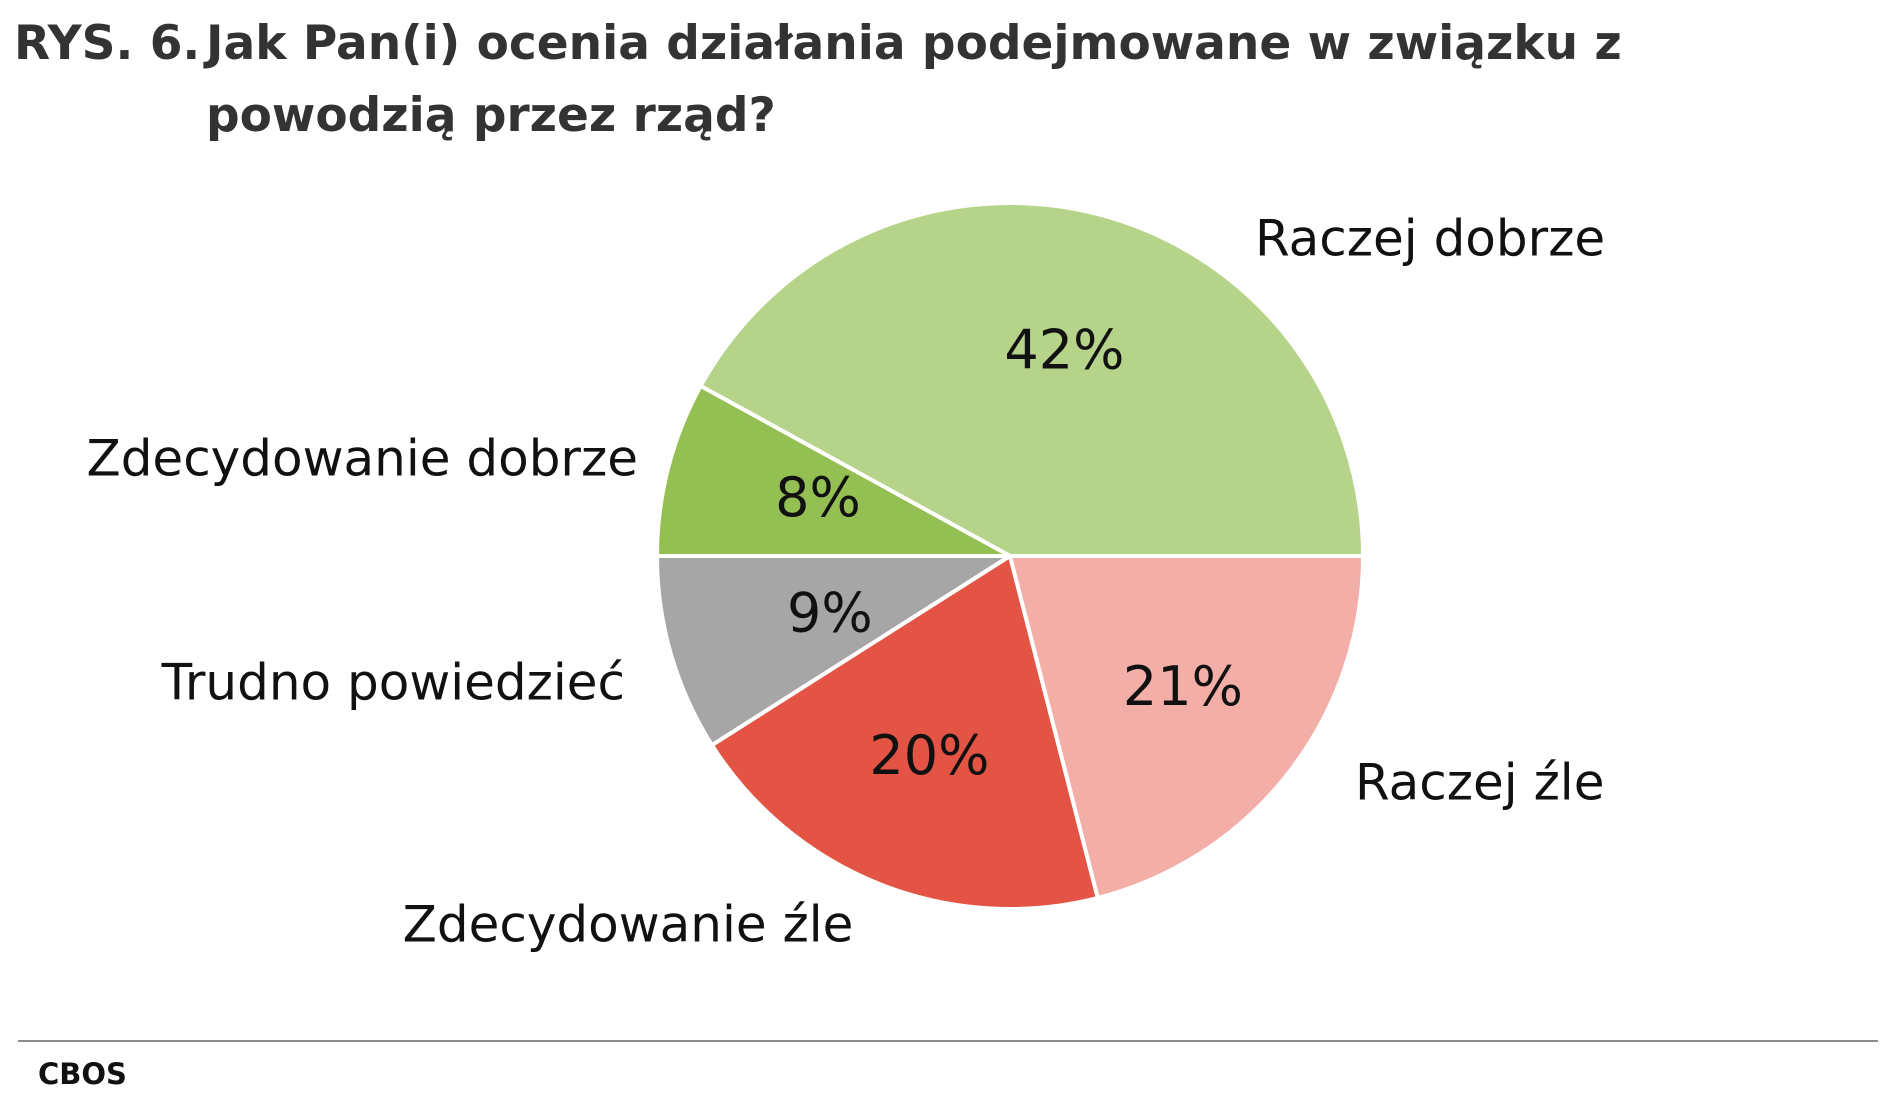 The image size is (1891, 1103). I want to click on slice-value-label: 20%, so click(929, 755).